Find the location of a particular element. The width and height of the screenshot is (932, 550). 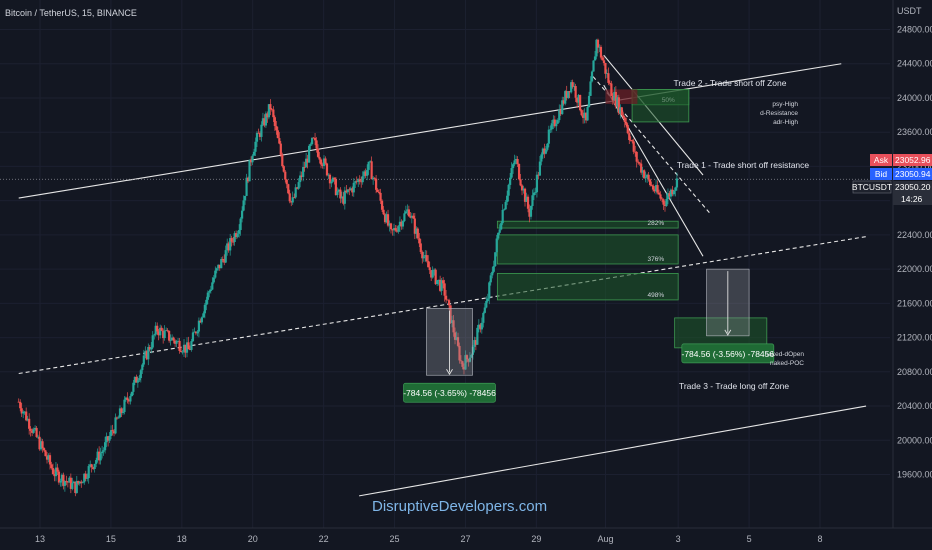

d-resistance-label: d-Resistance is located at coordinates (779, 113).